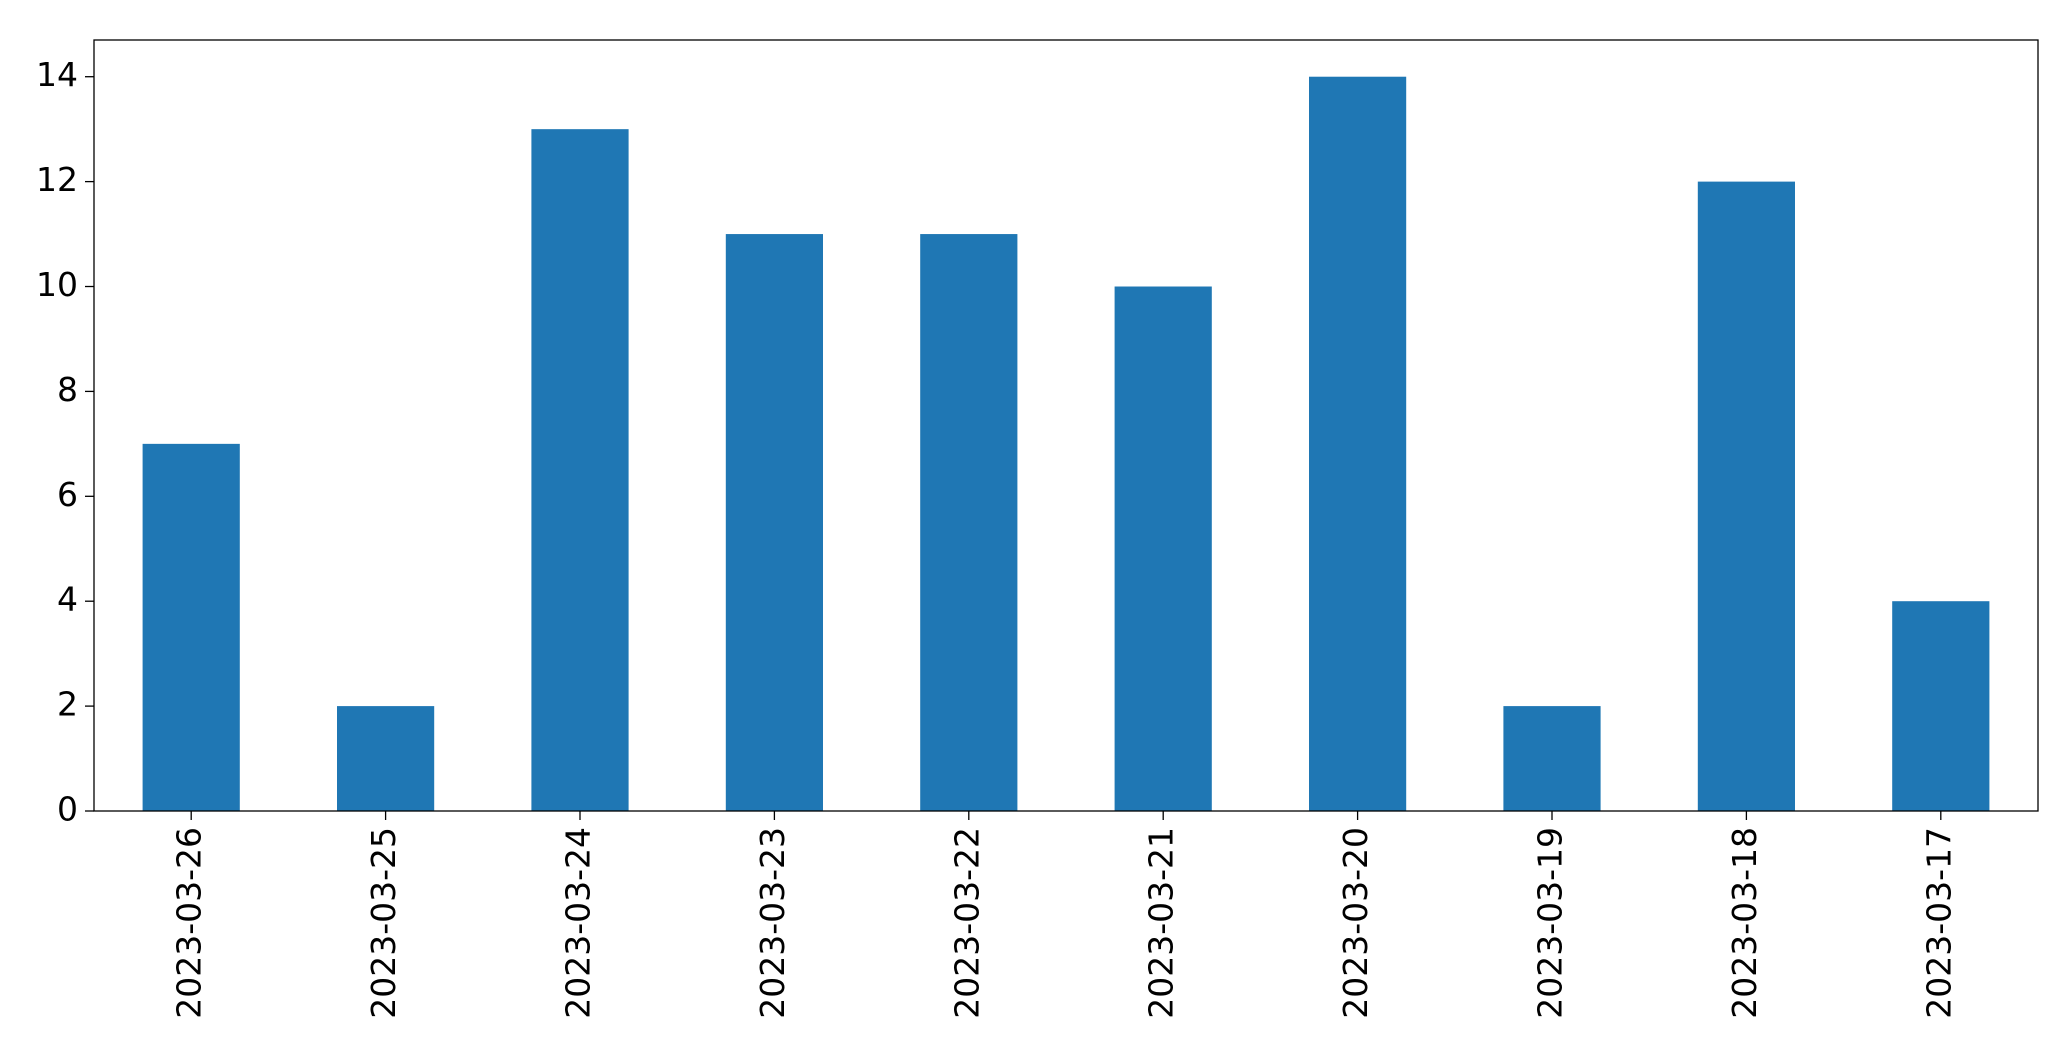  Describe the element at coordinates (67, 494) in the screenshot. I see `y-tick-label: 6` at that location.